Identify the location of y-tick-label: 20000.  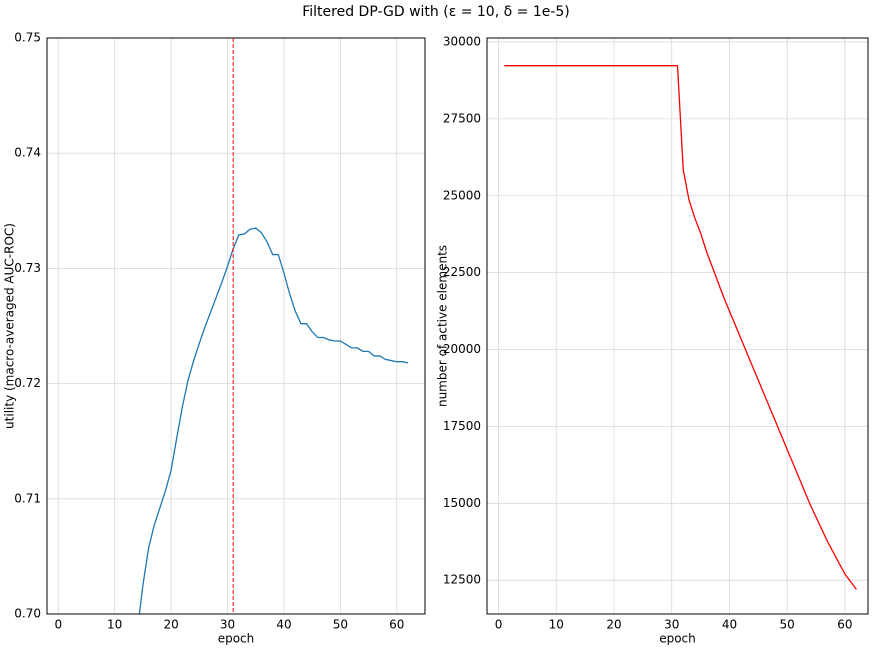
(462, 349).